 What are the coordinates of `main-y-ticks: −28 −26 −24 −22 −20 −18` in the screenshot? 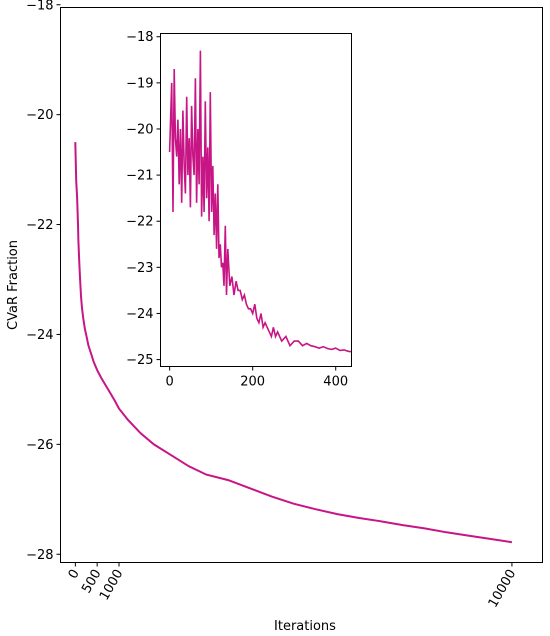 It's located at (43, 281).